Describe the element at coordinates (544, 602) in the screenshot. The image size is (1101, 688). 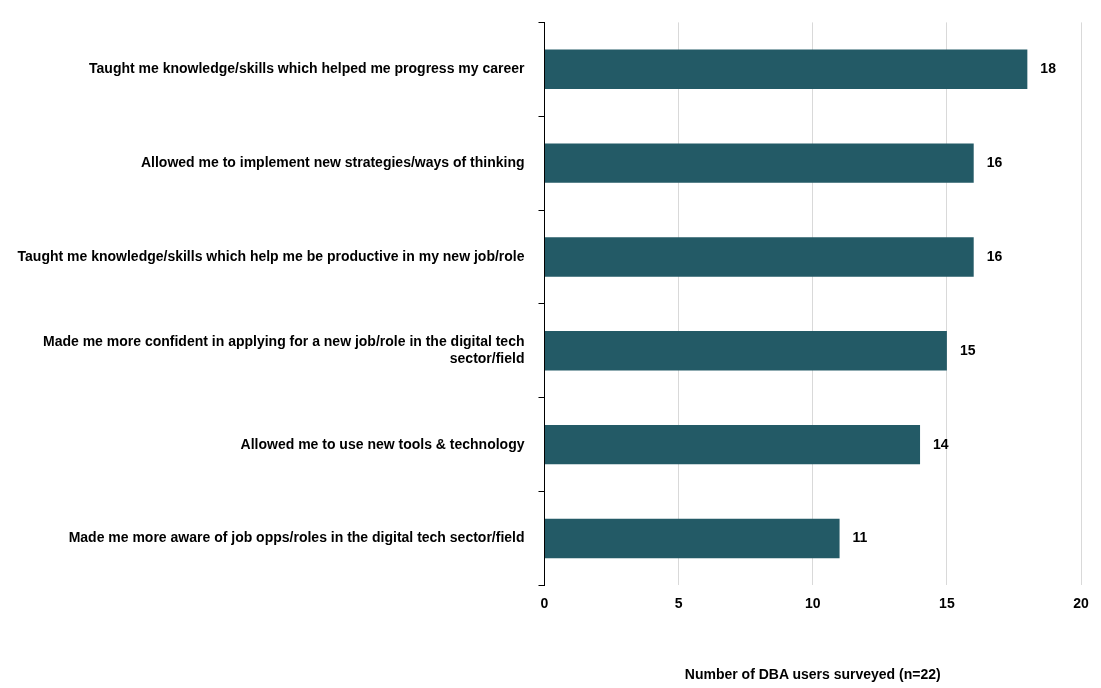
I see `x-tick-label: 0` at that location.